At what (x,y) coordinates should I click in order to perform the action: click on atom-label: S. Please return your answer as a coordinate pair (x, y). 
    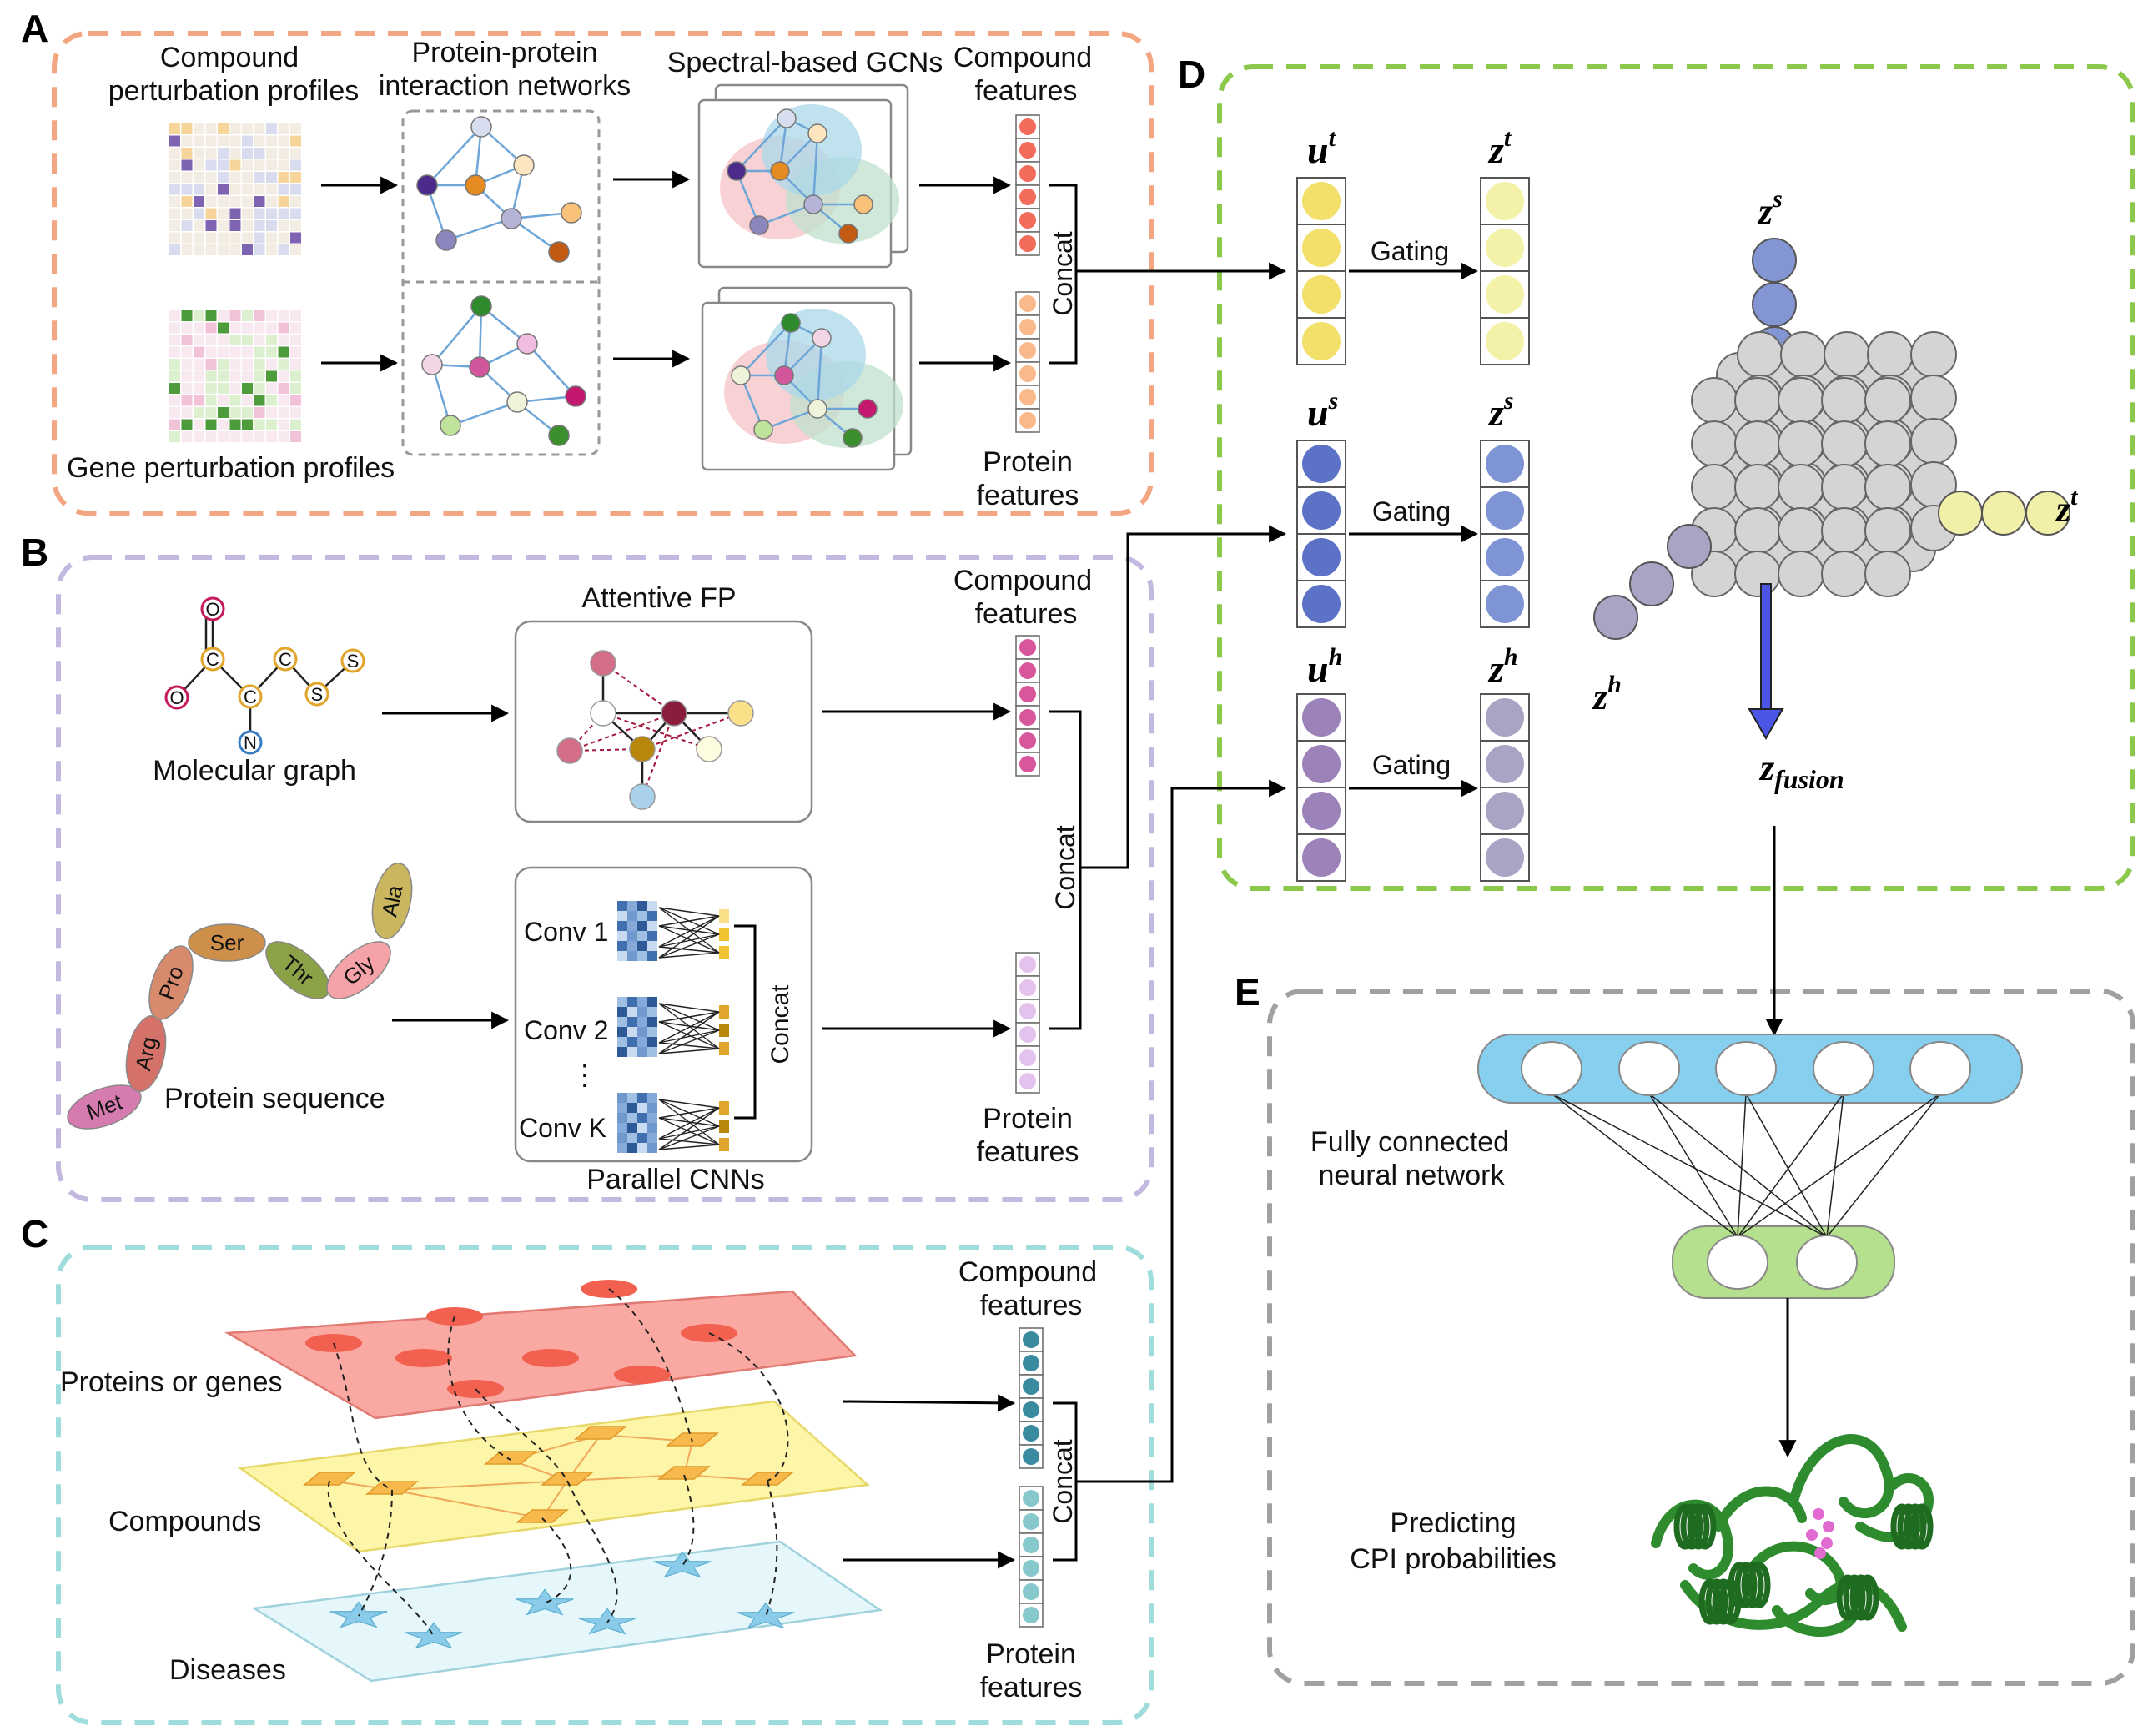
    Looking at the image, I should click on (317, 694).